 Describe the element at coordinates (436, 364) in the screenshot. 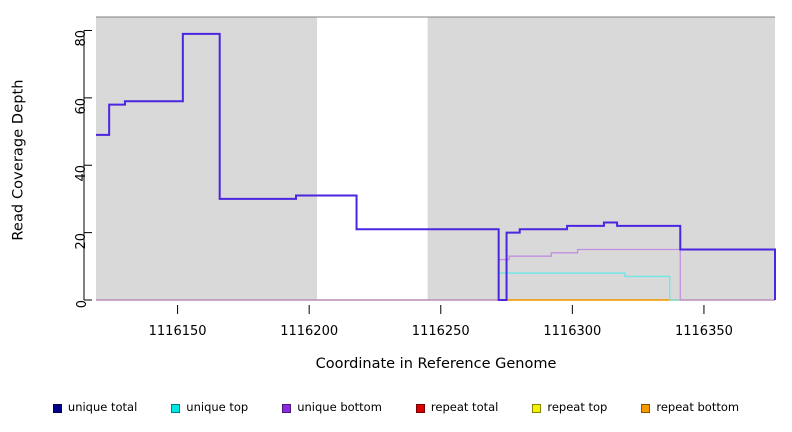

I see `x-axis-title: Coordinate in Reference Genome` at that location.